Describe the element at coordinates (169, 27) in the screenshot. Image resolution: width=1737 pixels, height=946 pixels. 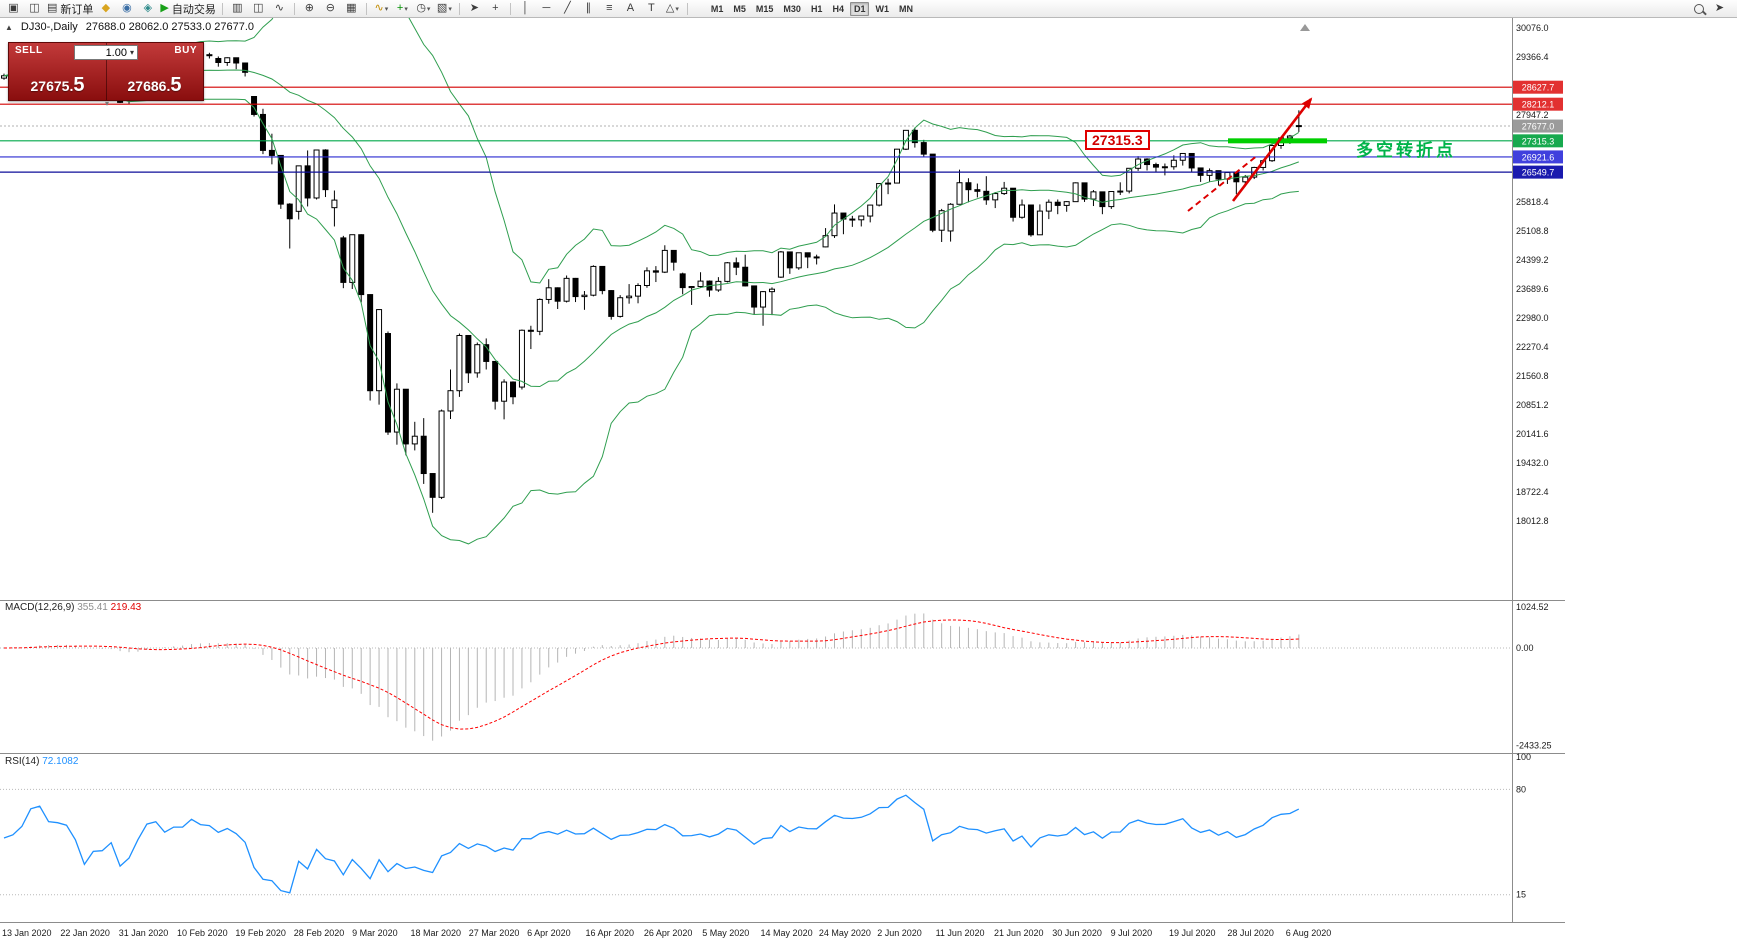
I see `chart-ohlc: 27688.0 28062.0 27533.0 27677.0` at that location.